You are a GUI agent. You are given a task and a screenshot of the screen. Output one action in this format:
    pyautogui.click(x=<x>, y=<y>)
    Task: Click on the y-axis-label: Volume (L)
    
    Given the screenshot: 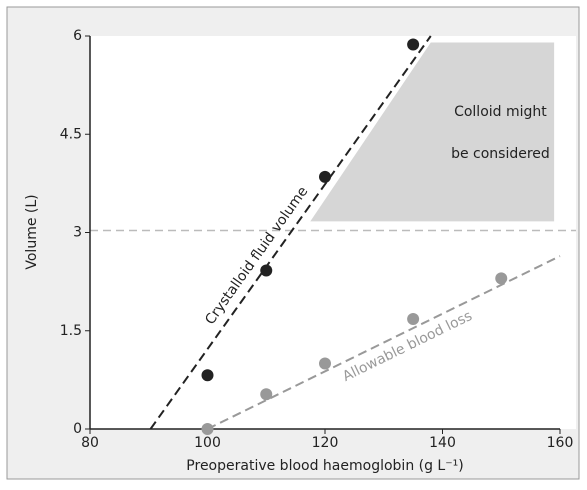 What is the action you would take?
    pyautogui.click(x=32, y=231)
    